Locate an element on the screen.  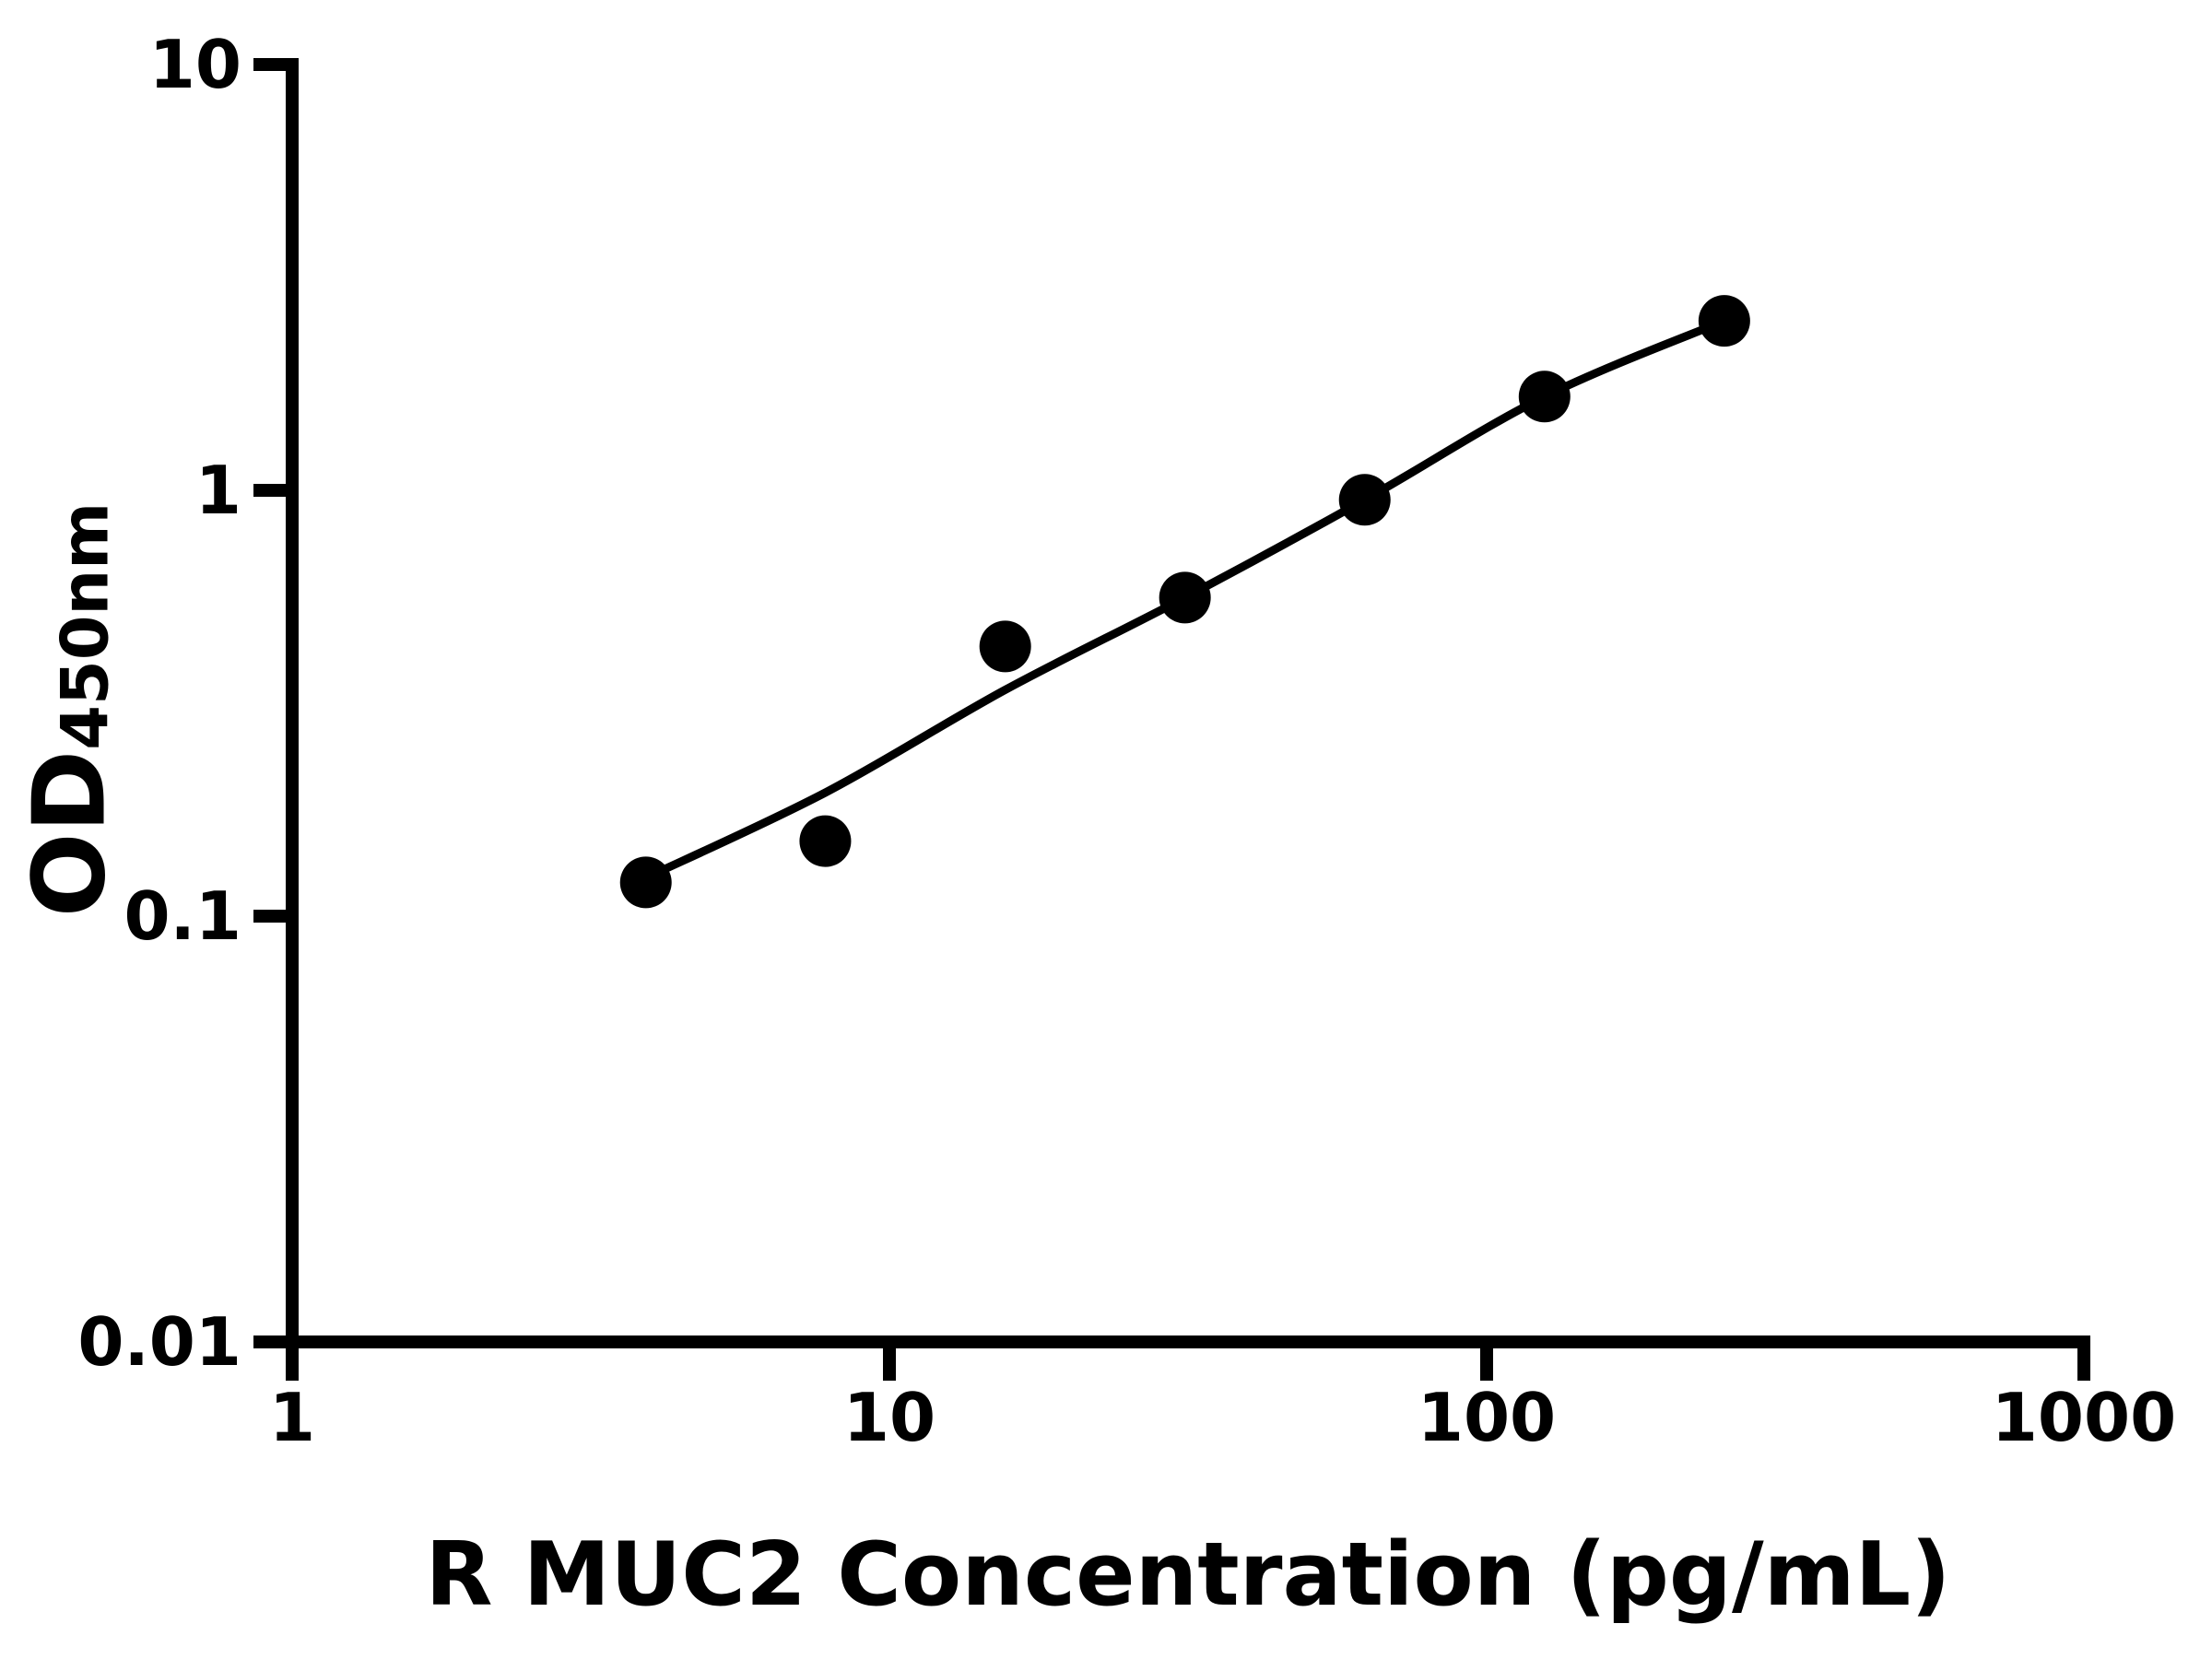
x-axis-title: R MUC2 Concentration (pg/mL) is located at coordinates (1188, 1575).